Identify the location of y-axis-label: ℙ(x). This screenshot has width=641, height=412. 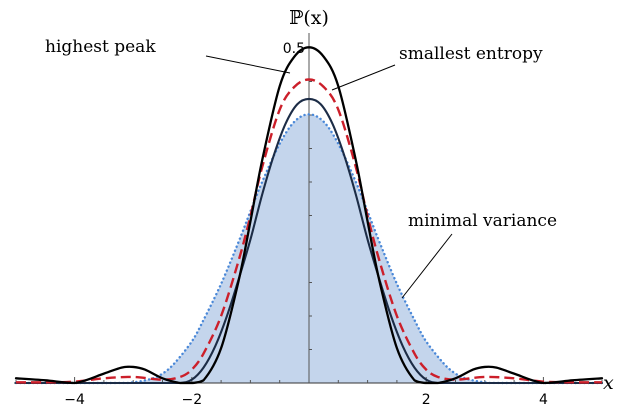
(309, 18).